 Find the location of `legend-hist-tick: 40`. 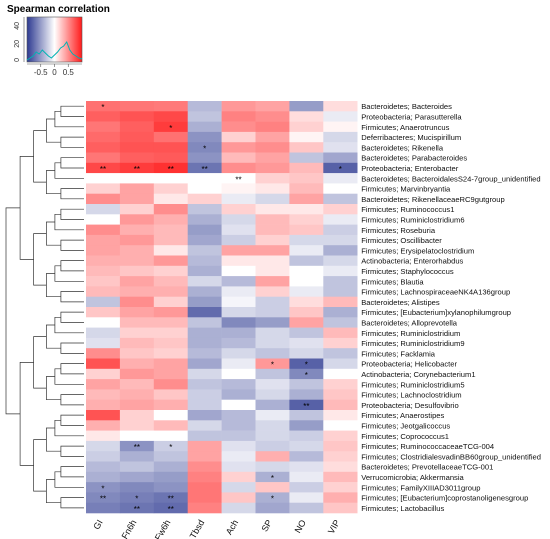

legend-hist-tick: 40 is located at coordinates (17, 26).